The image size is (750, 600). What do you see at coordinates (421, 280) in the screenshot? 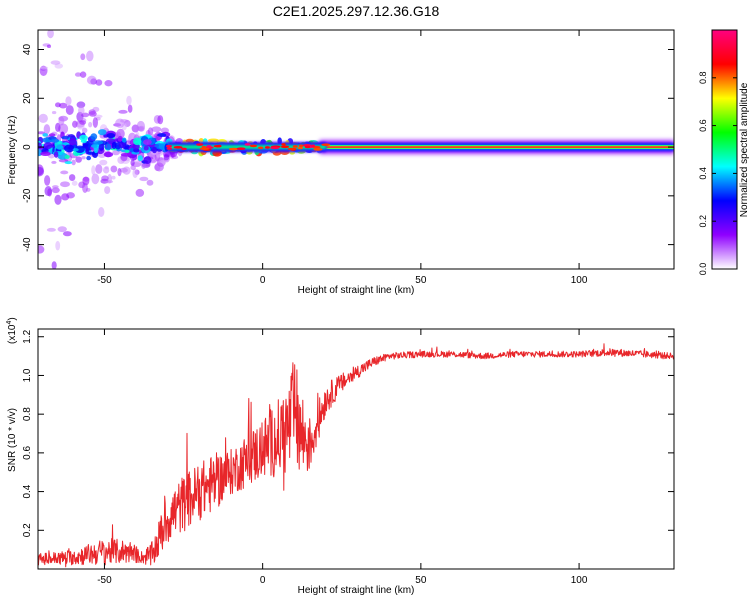
I see `spectrogram-xtick-label: 50` at bounding box center [421, 280].